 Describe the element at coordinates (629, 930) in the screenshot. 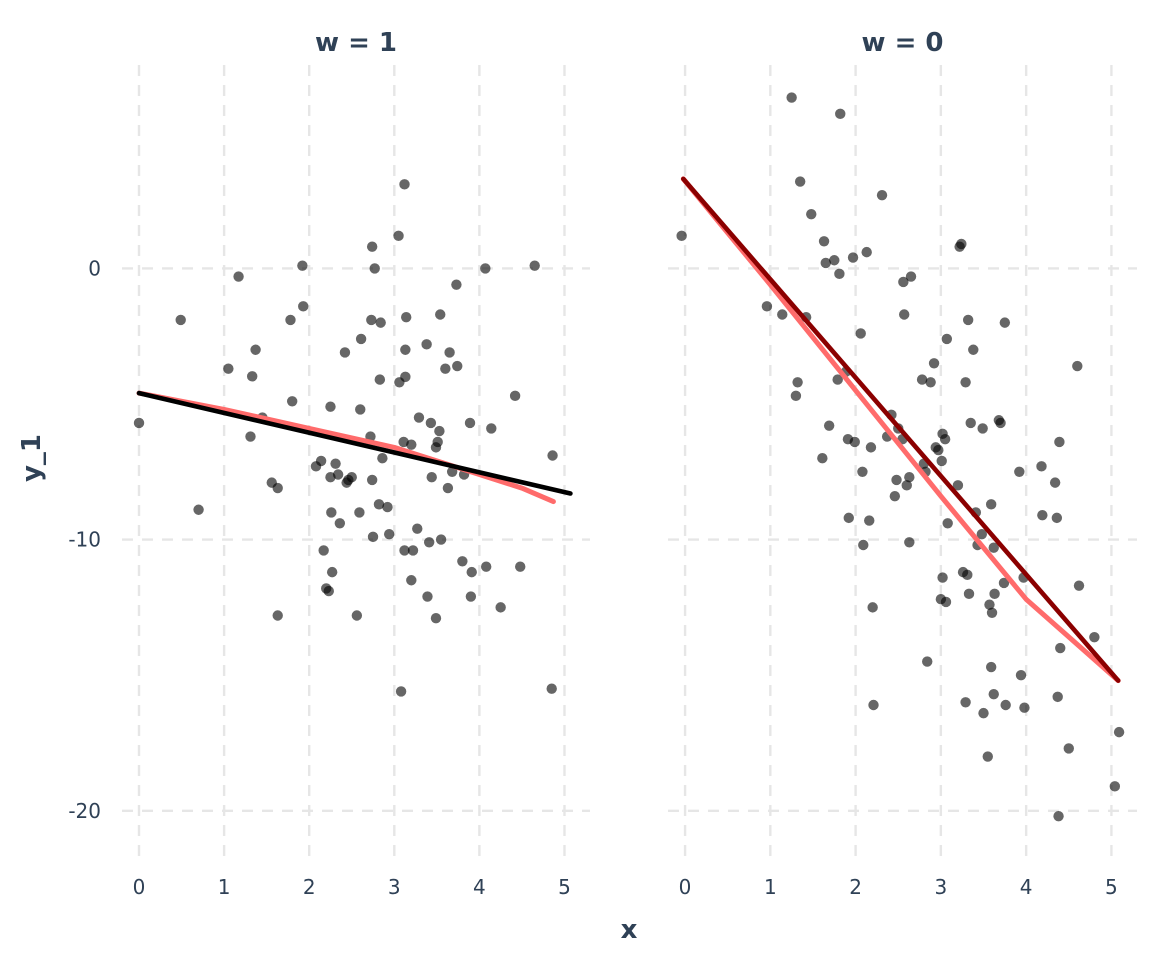

I see `x-axis-title: x` at that location.